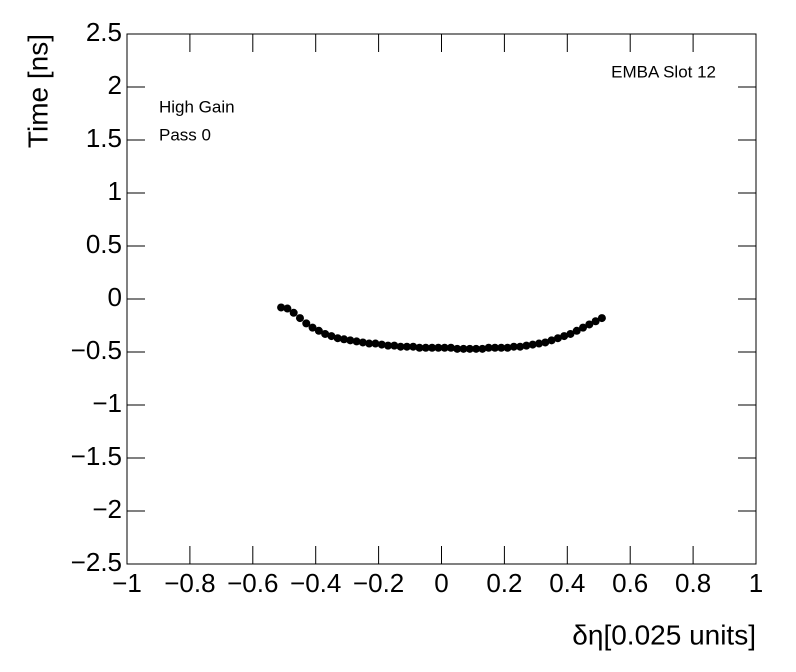 The width and height of the screenshot is (796, 672). Describe the element at coordinates (630, 583) in the screenshot. I see `x-tick-label: 0.6` at that location.